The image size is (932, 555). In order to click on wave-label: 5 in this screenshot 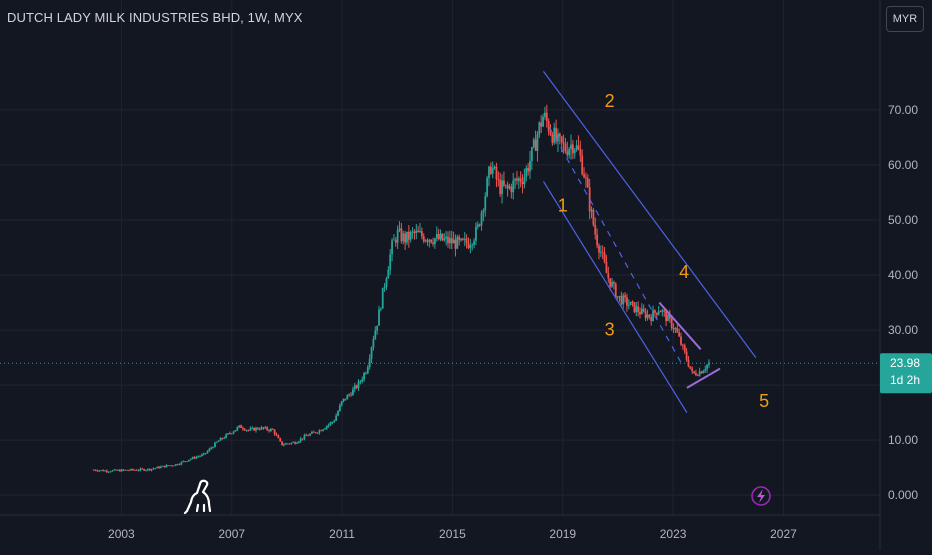, I will do `click(764, 401)`.